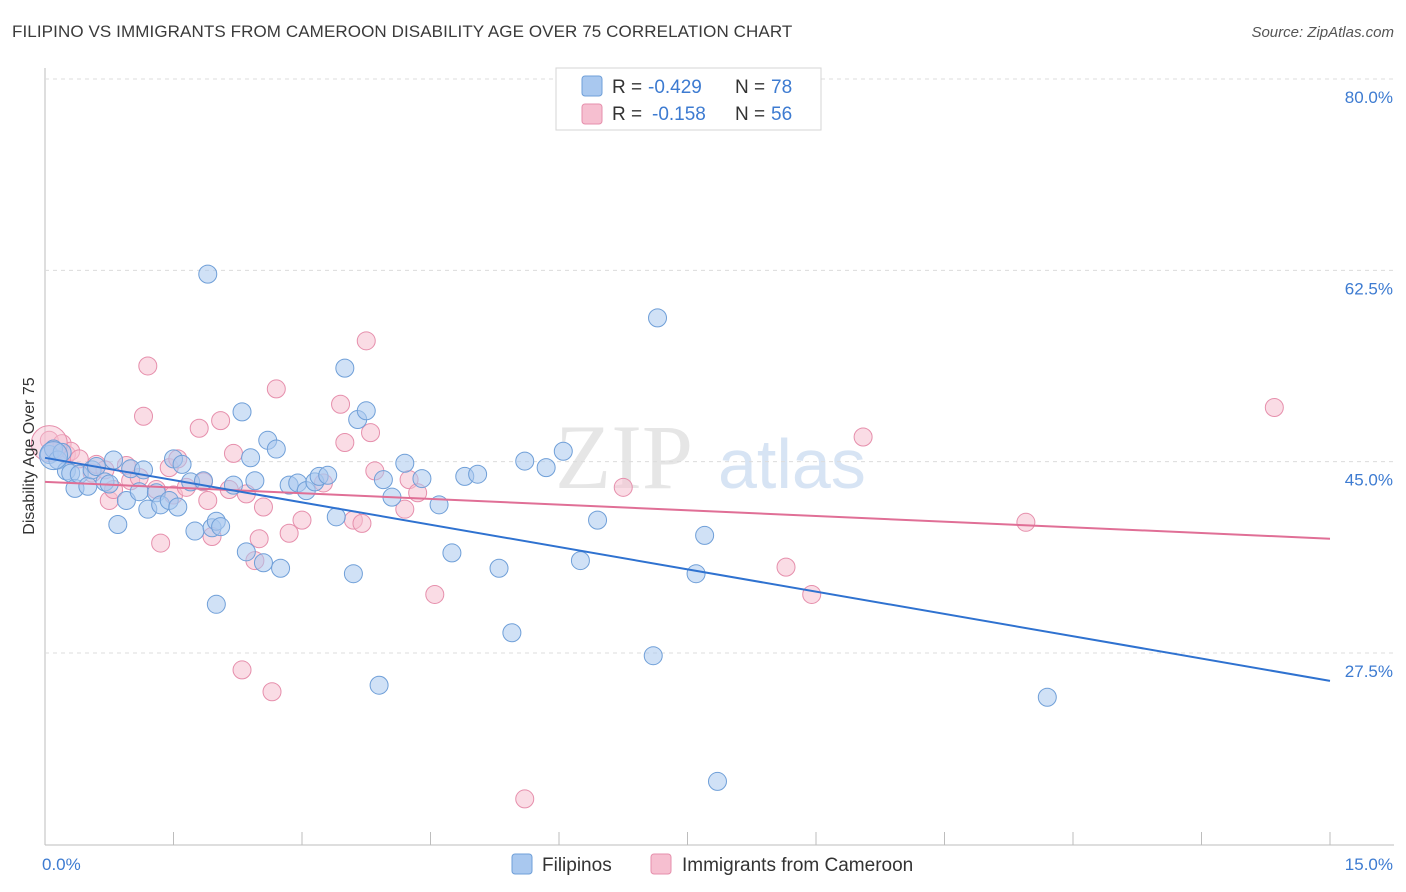 The image size is (1406, 892). I want to click on x-tick-label: 15.0%, so click(1369, 864).